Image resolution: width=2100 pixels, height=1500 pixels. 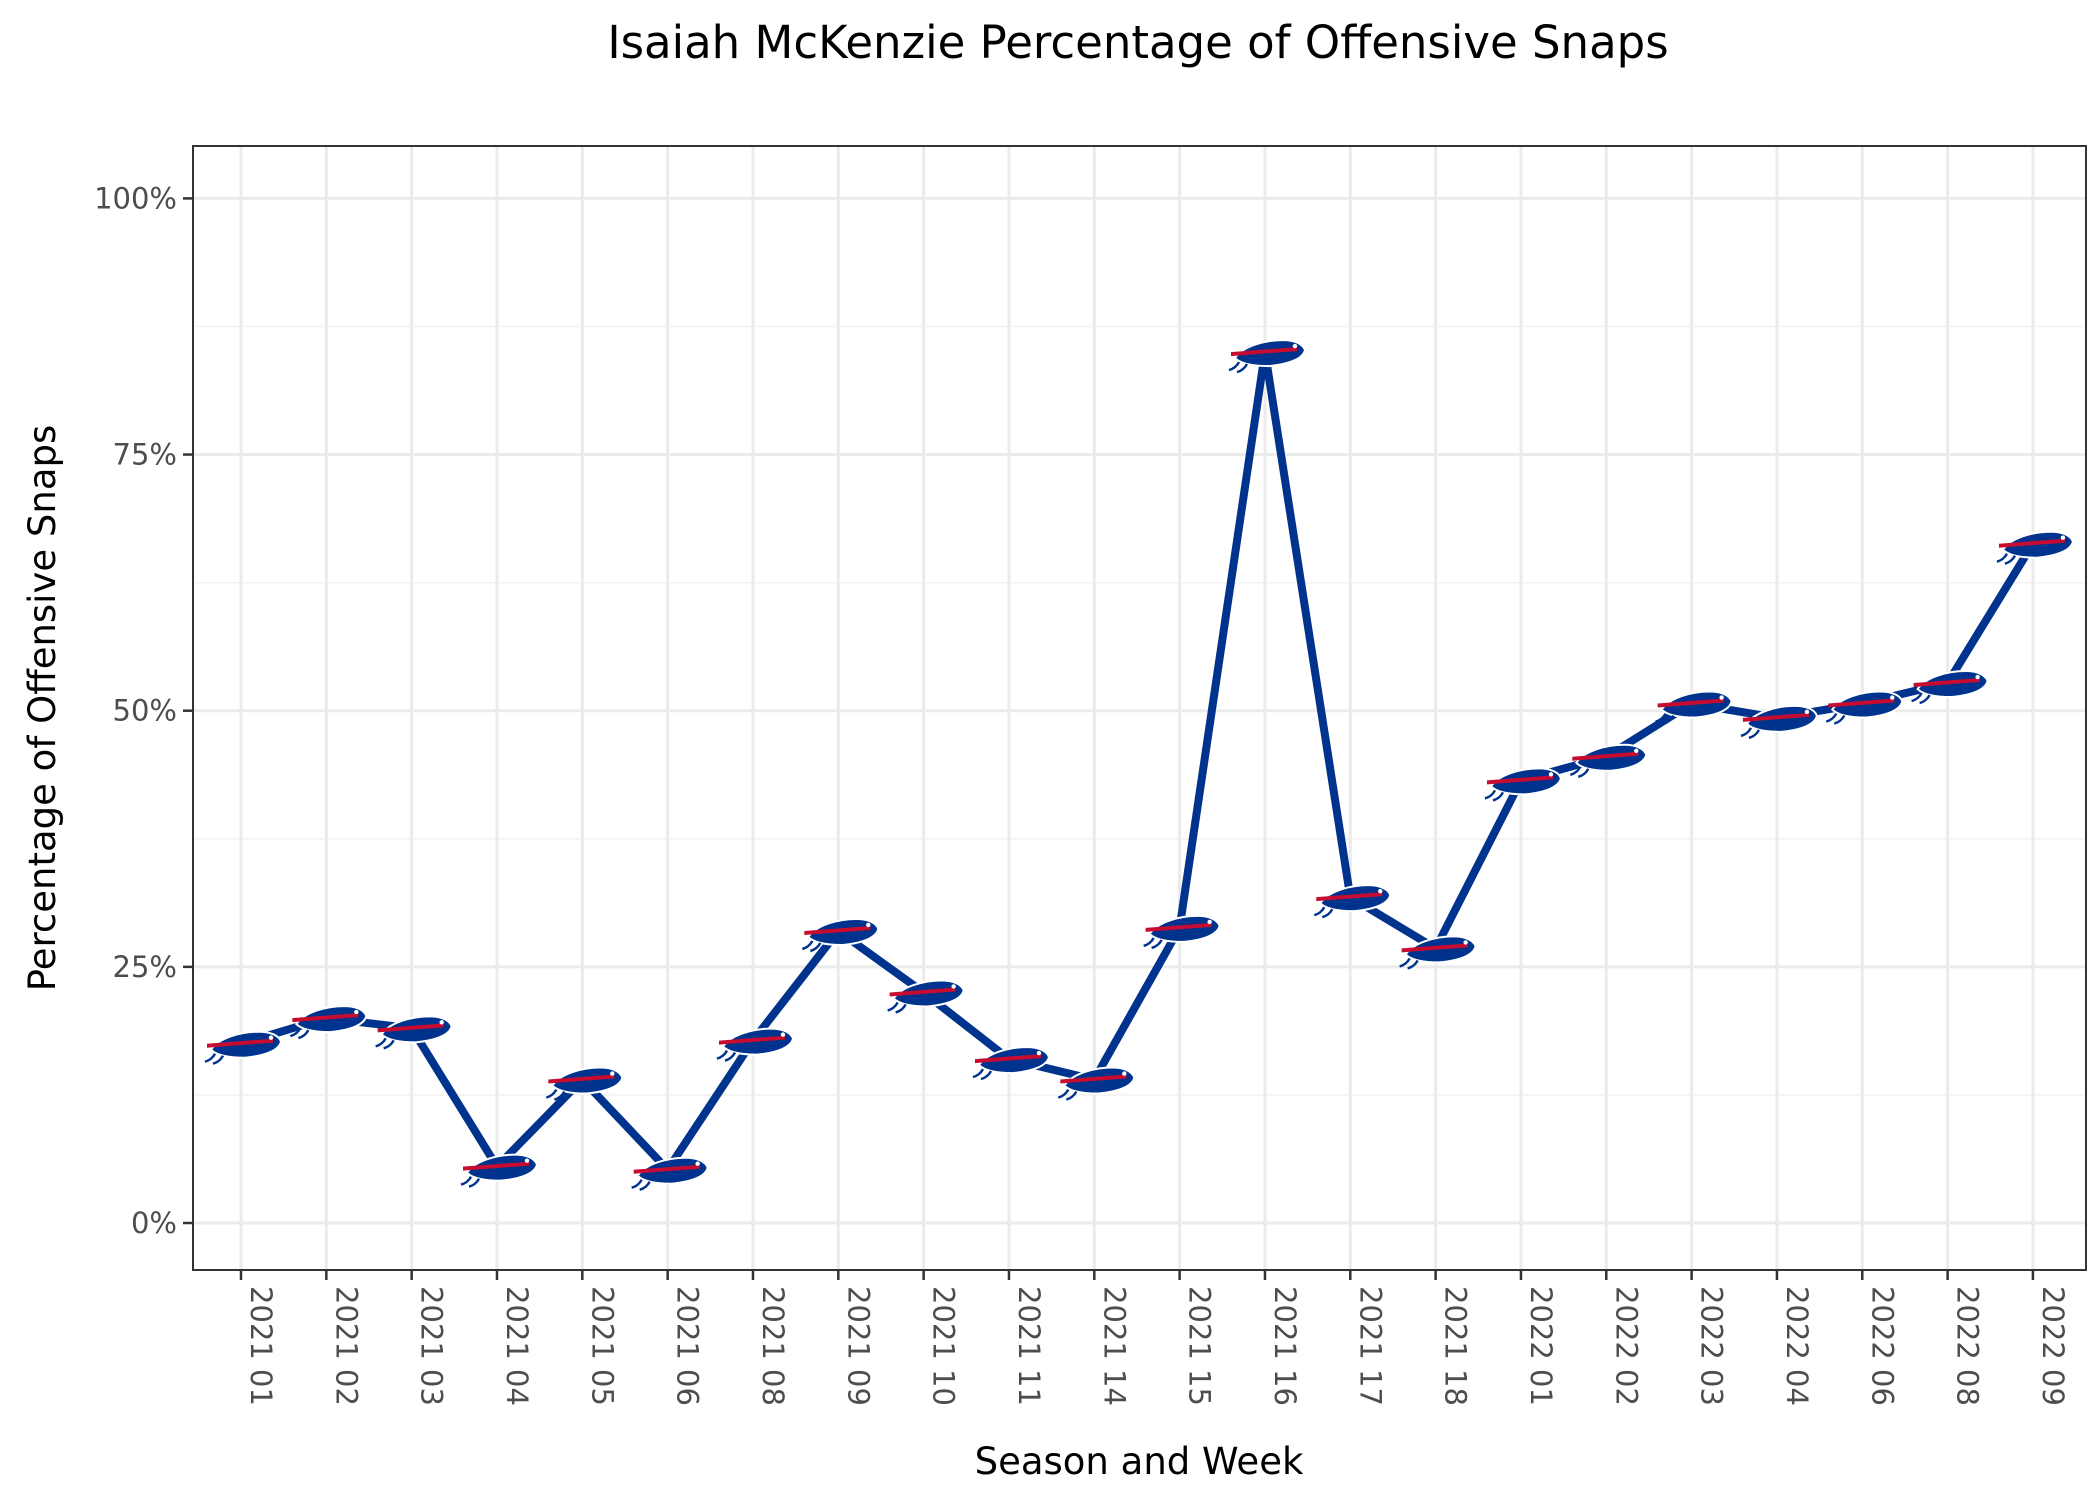 What do you see at coordinates (1285, 1346) in the screenshot?
I see `x-tick-label: 2021 16` at bounding box center [1285, 1346].